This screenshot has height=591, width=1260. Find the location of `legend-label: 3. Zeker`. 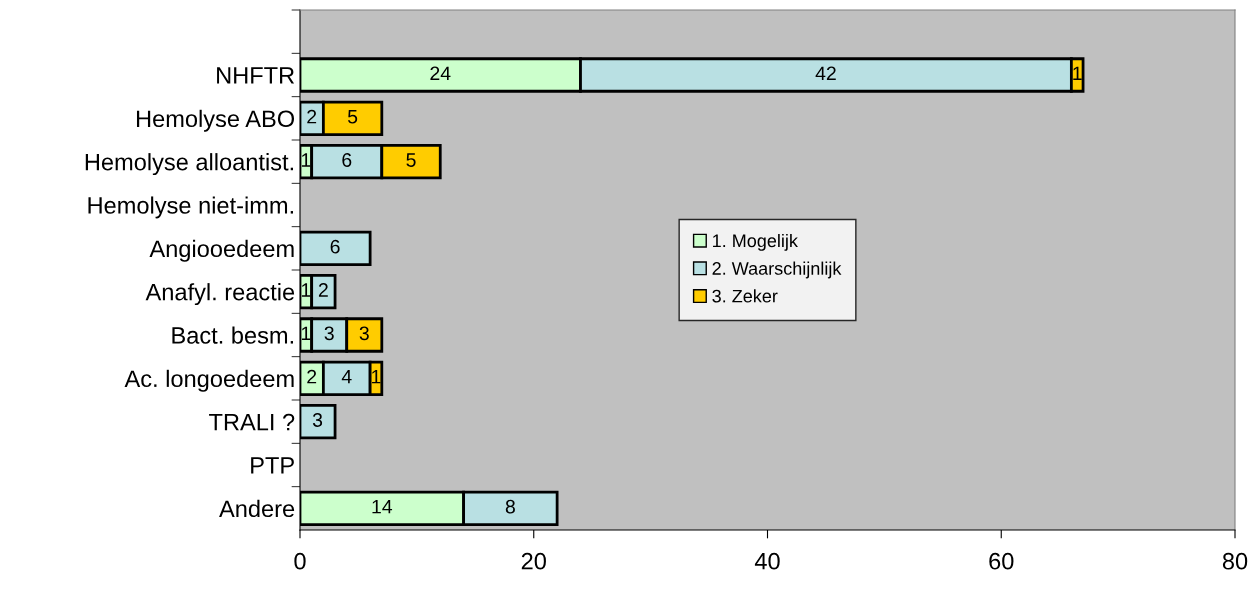

legend-label: 3. Zeker is located at coordinates (745, 296).